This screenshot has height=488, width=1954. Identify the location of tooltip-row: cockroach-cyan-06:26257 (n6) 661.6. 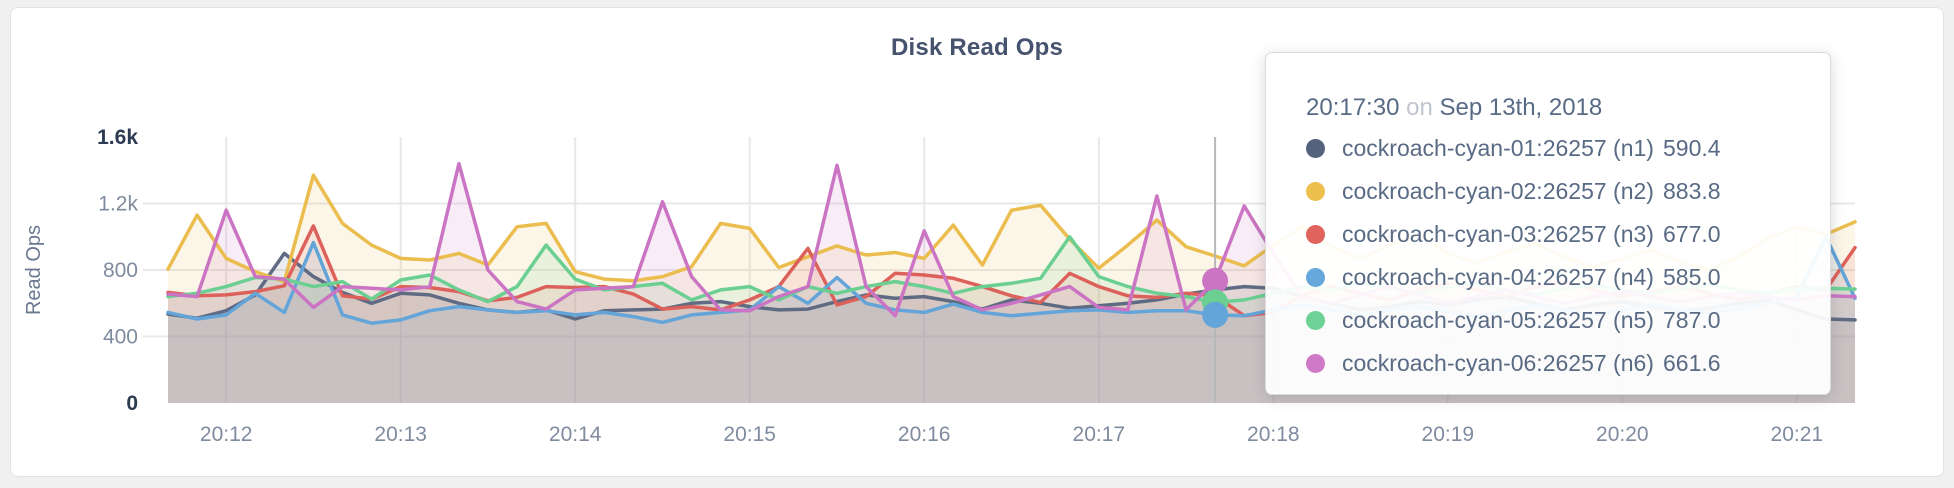
(1568, 363).